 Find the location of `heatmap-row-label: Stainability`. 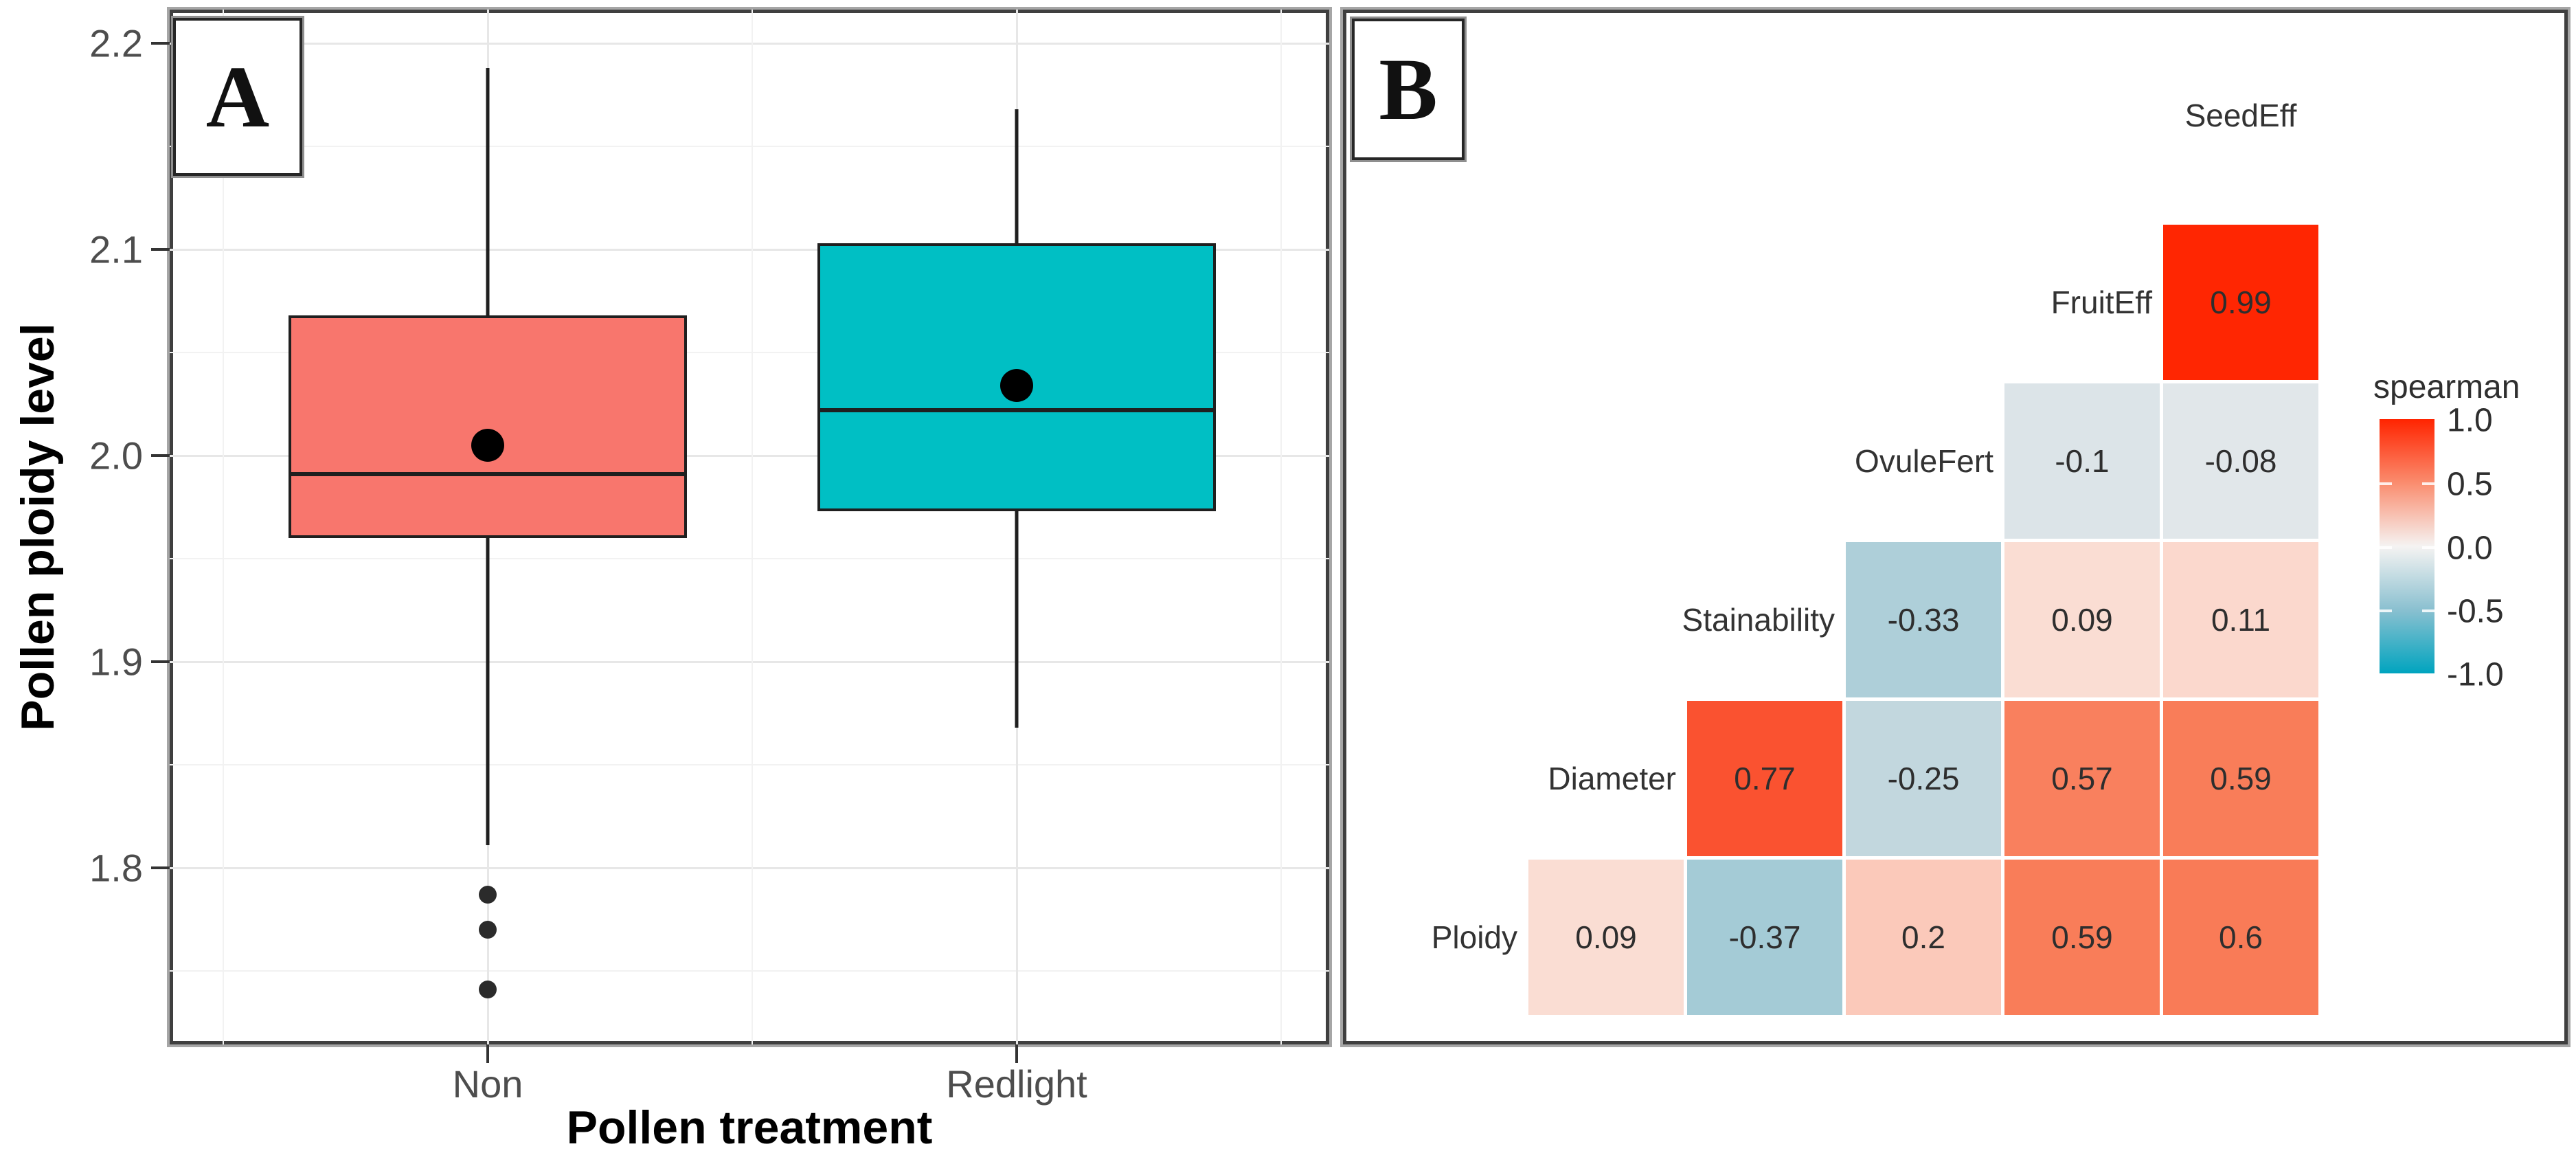

heatmap-row-label: Stainability is located at coordinates (1758, 620).